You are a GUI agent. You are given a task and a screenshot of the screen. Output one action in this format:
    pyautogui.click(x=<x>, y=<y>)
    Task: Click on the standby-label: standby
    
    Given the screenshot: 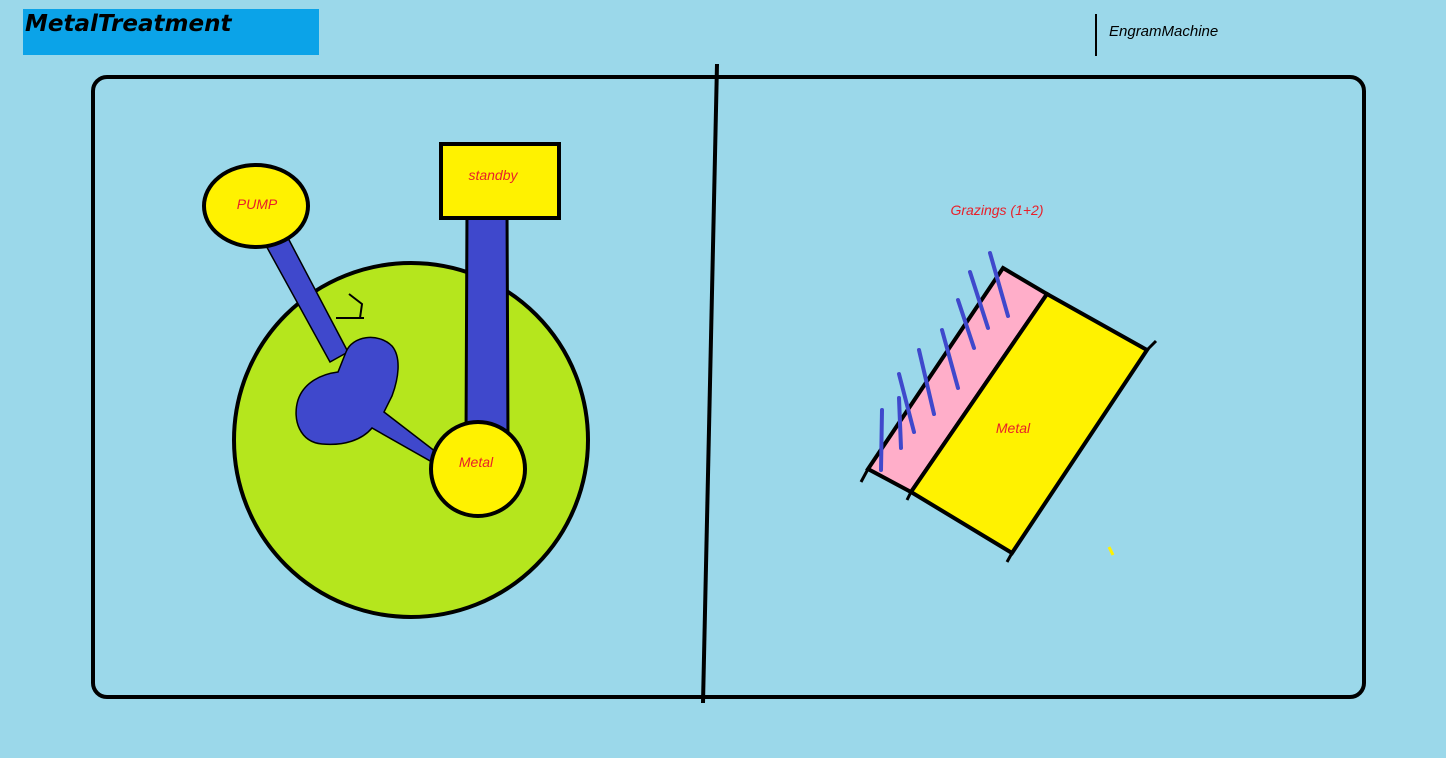 What is the action you would take?
    pyautogui.click(x=493, y=175)
    